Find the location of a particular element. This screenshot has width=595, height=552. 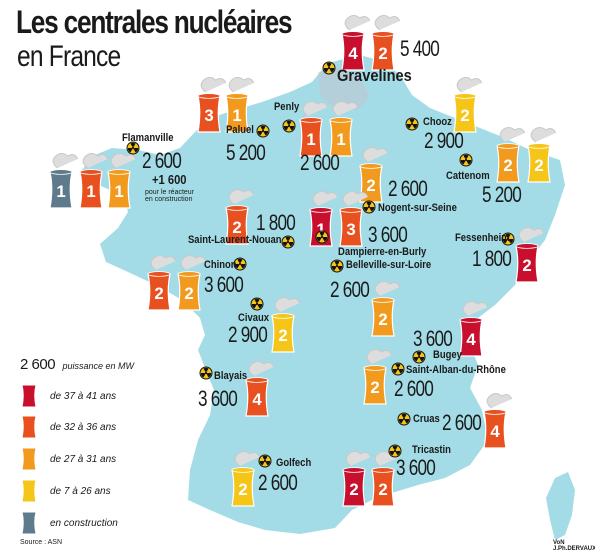

cooling-tower-cruas-0: 4 is located at coordinates (498, 421).